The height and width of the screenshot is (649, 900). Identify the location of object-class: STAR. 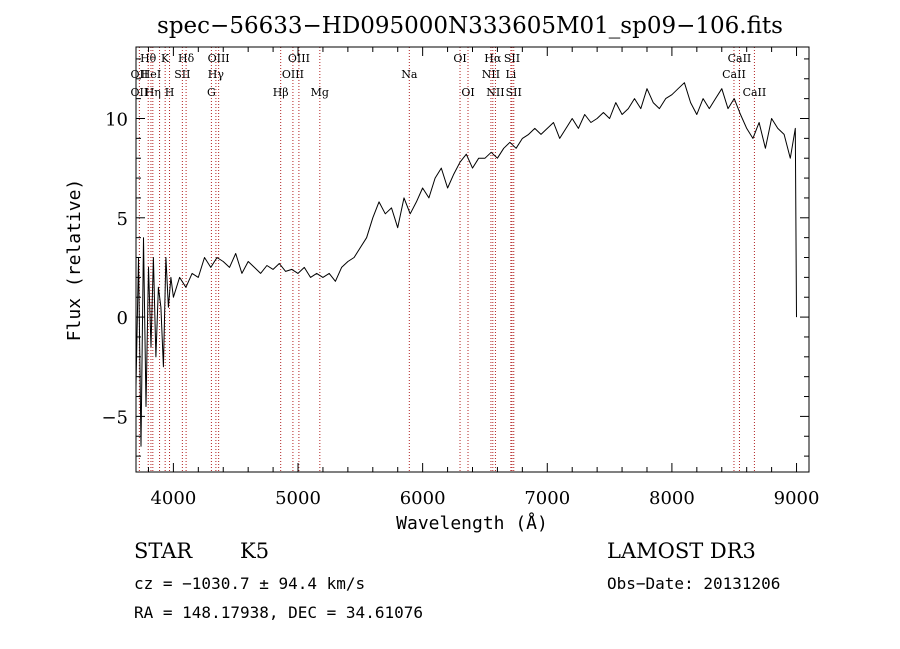
(163, 551).